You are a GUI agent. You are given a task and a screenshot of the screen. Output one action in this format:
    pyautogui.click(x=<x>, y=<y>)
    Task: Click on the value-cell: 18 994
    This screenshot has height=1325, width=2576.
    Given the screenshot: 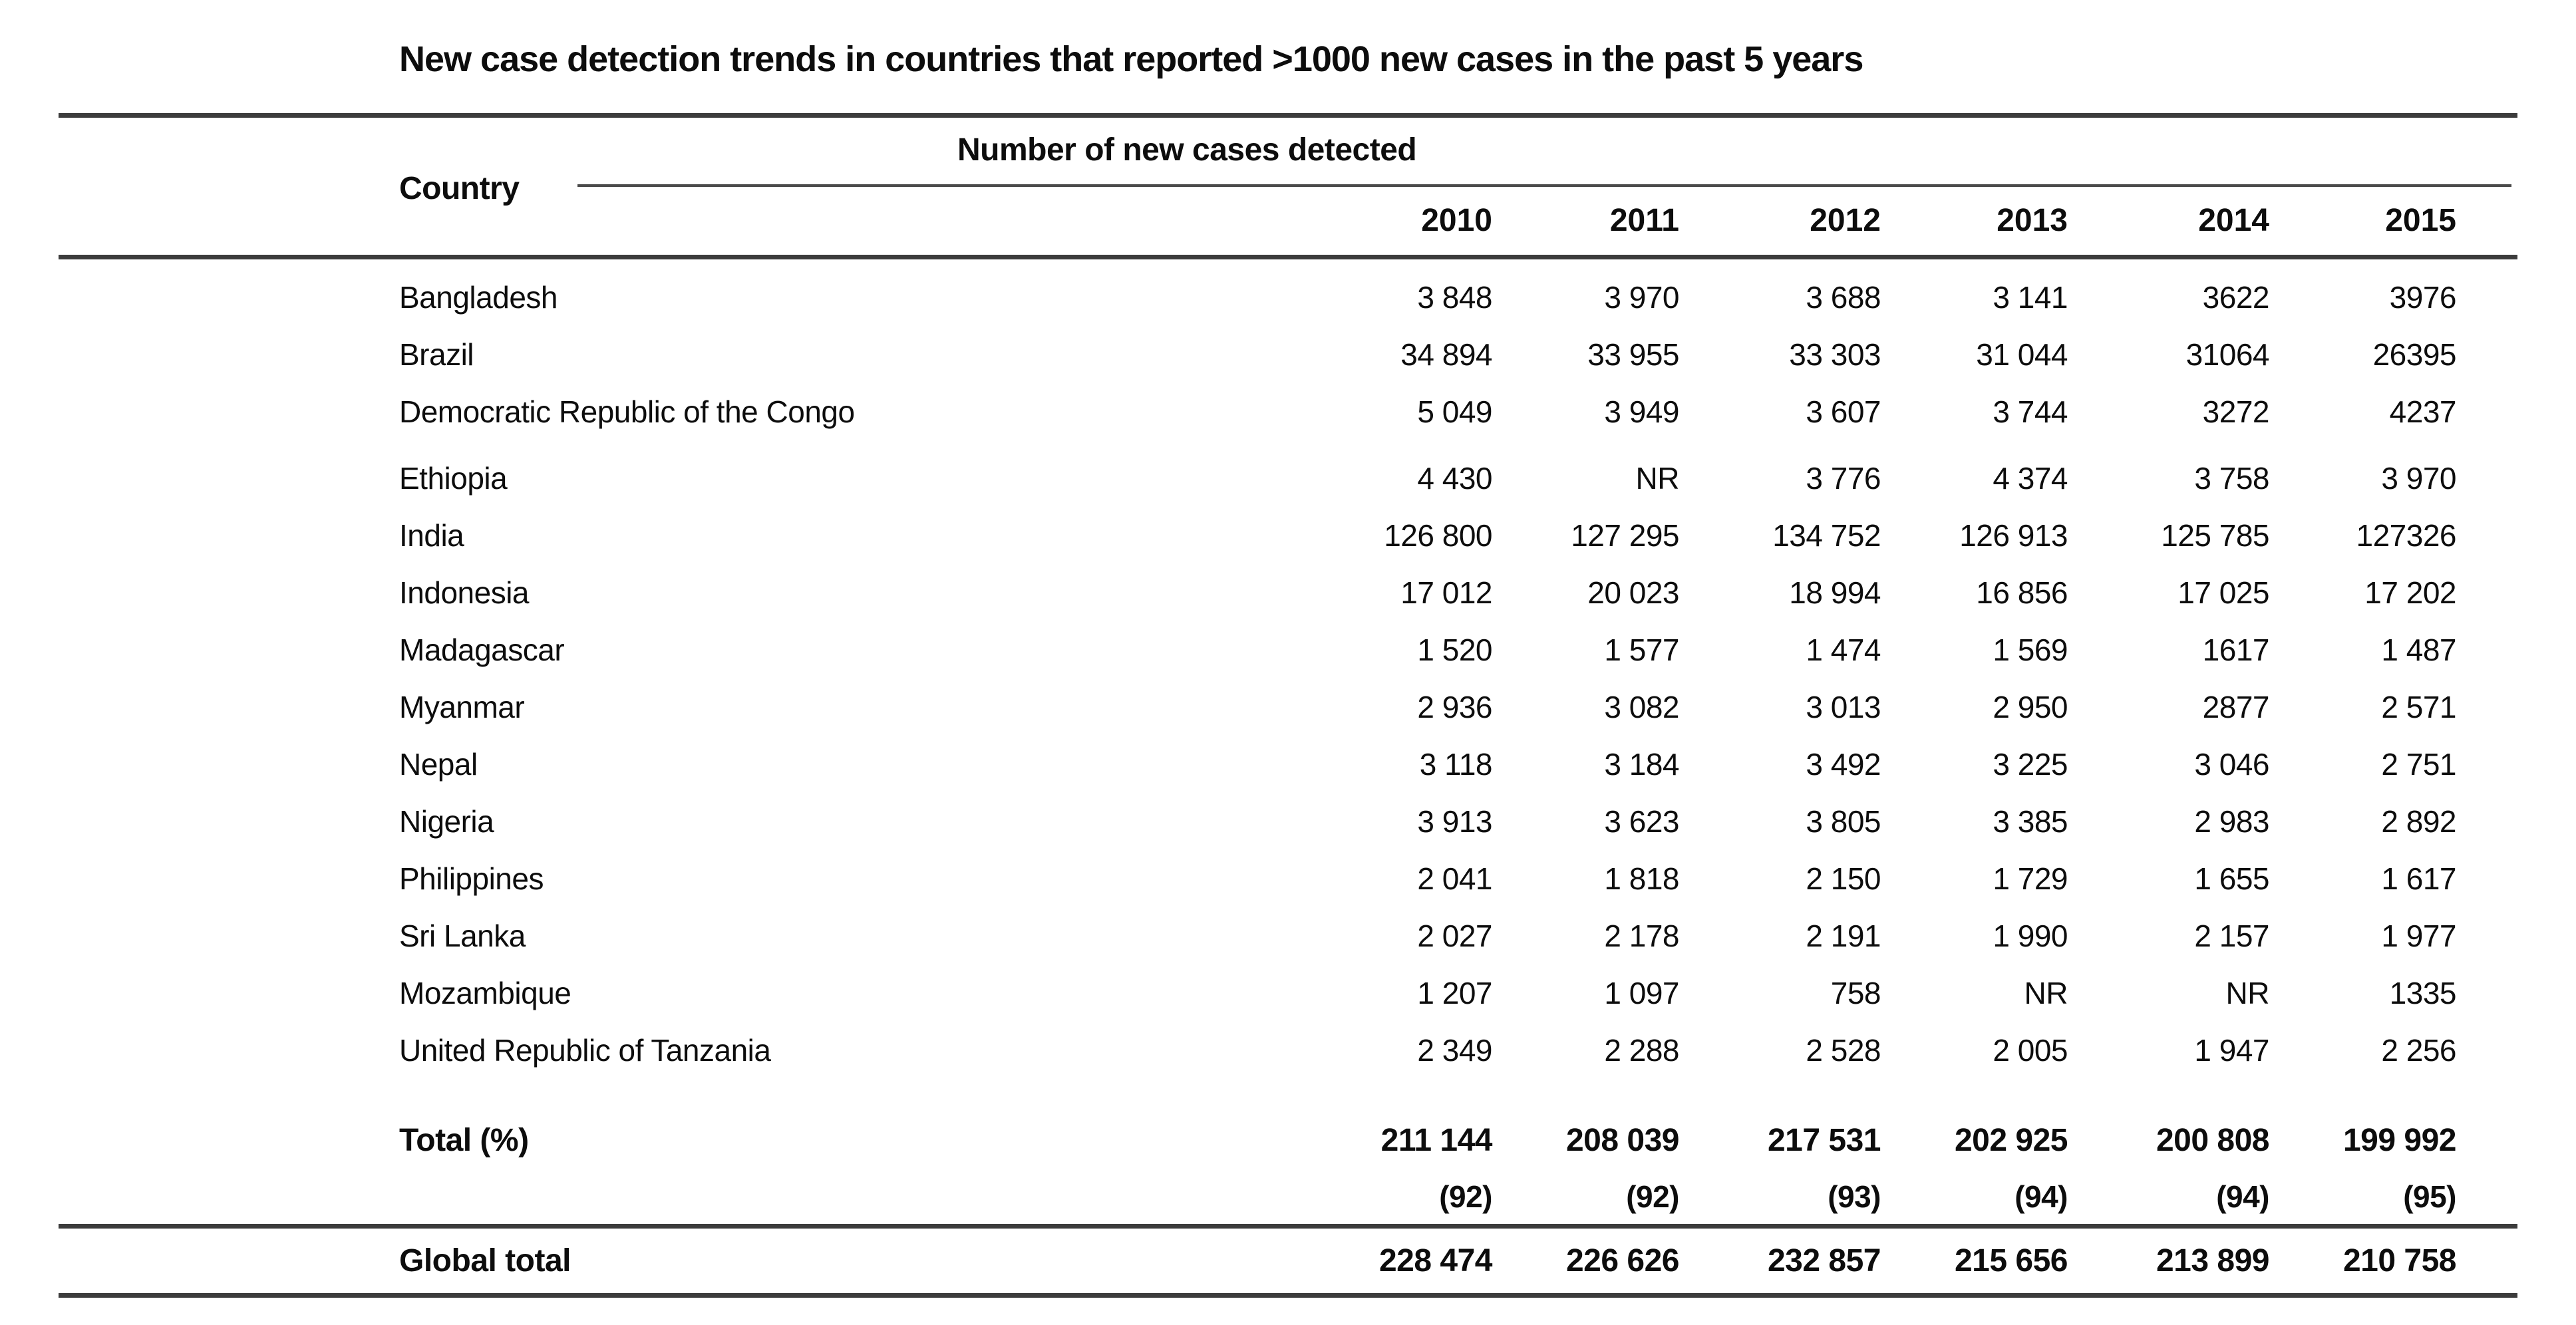 What is the action you would take?
    pyautogui.click(x=1835, y=593)
    